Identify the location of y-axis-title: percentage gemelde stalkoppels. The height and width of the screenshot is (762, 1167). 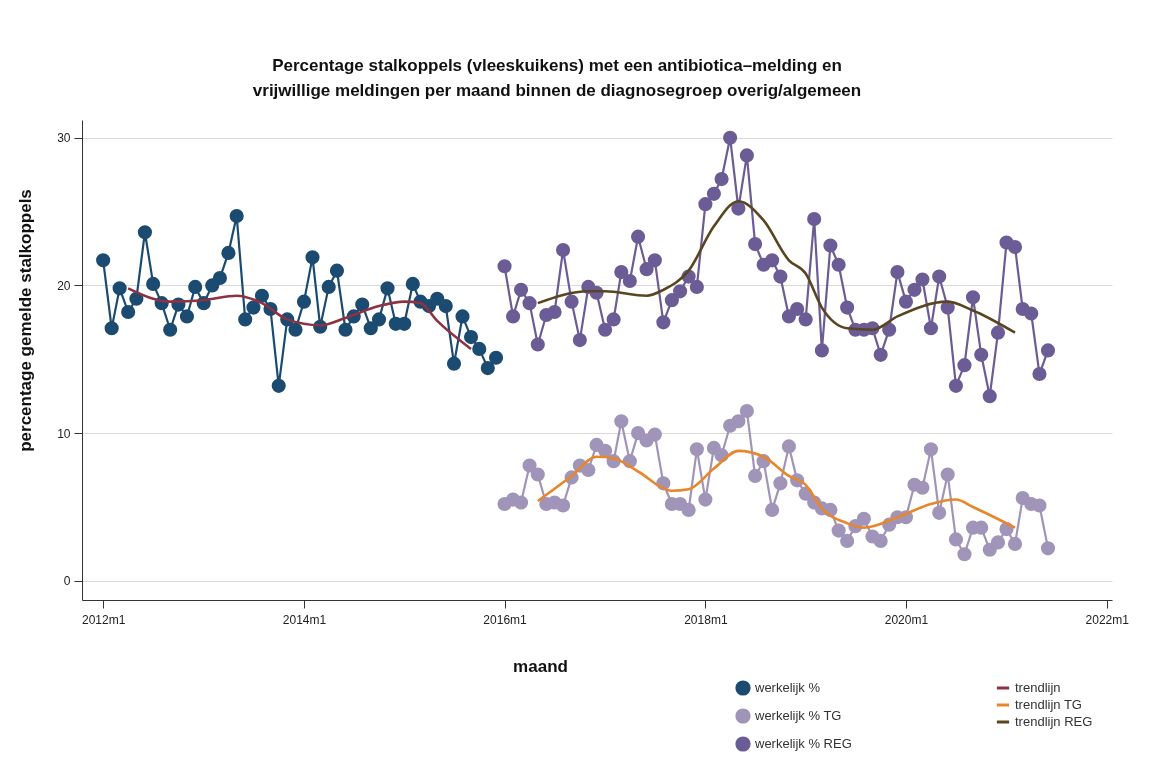
(26, 320).